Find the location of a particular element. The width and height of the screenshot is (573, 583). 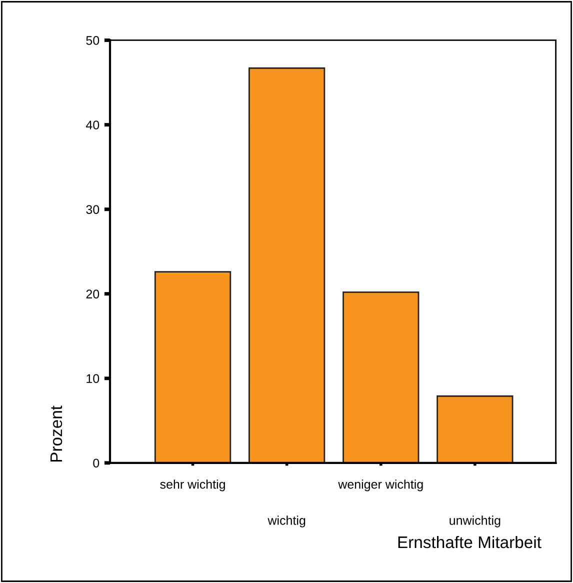

y-axis-title: Prozent is located at coordinates (56, 434).